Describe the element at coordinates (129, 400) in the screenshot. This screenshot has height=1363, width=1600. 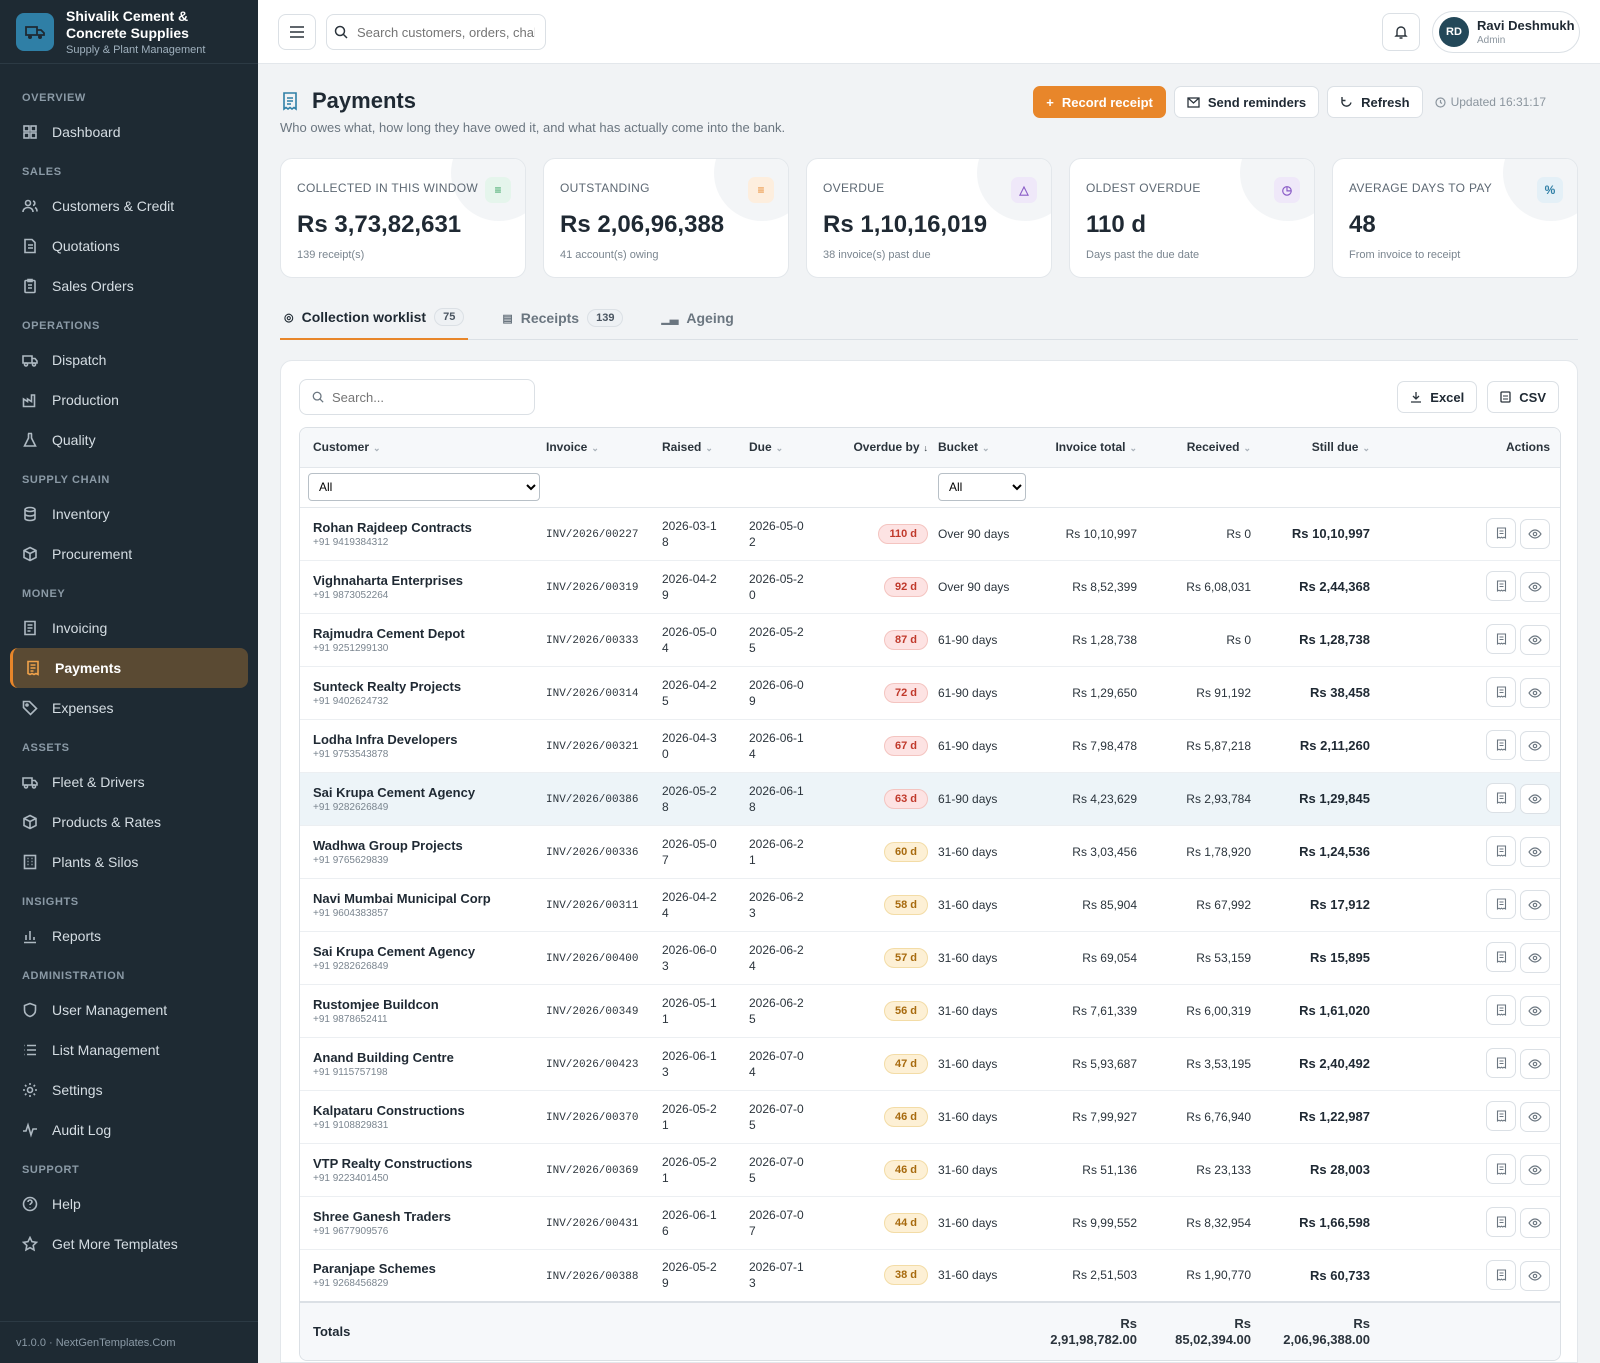
I see `sidebar-item-production: Production` at that location.